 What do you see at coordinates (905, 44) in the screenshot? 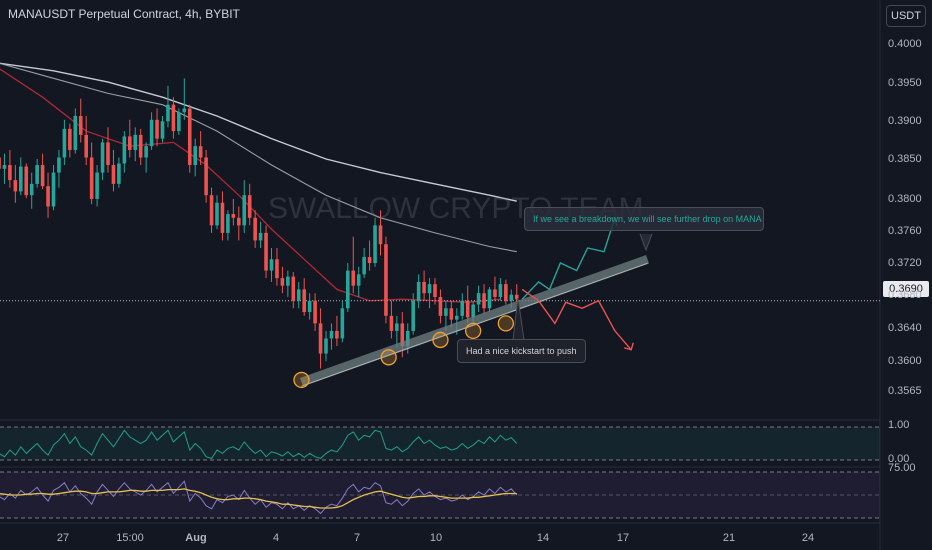
I see `y-tick-label: 0.4000` at bounding box center [905, 44].